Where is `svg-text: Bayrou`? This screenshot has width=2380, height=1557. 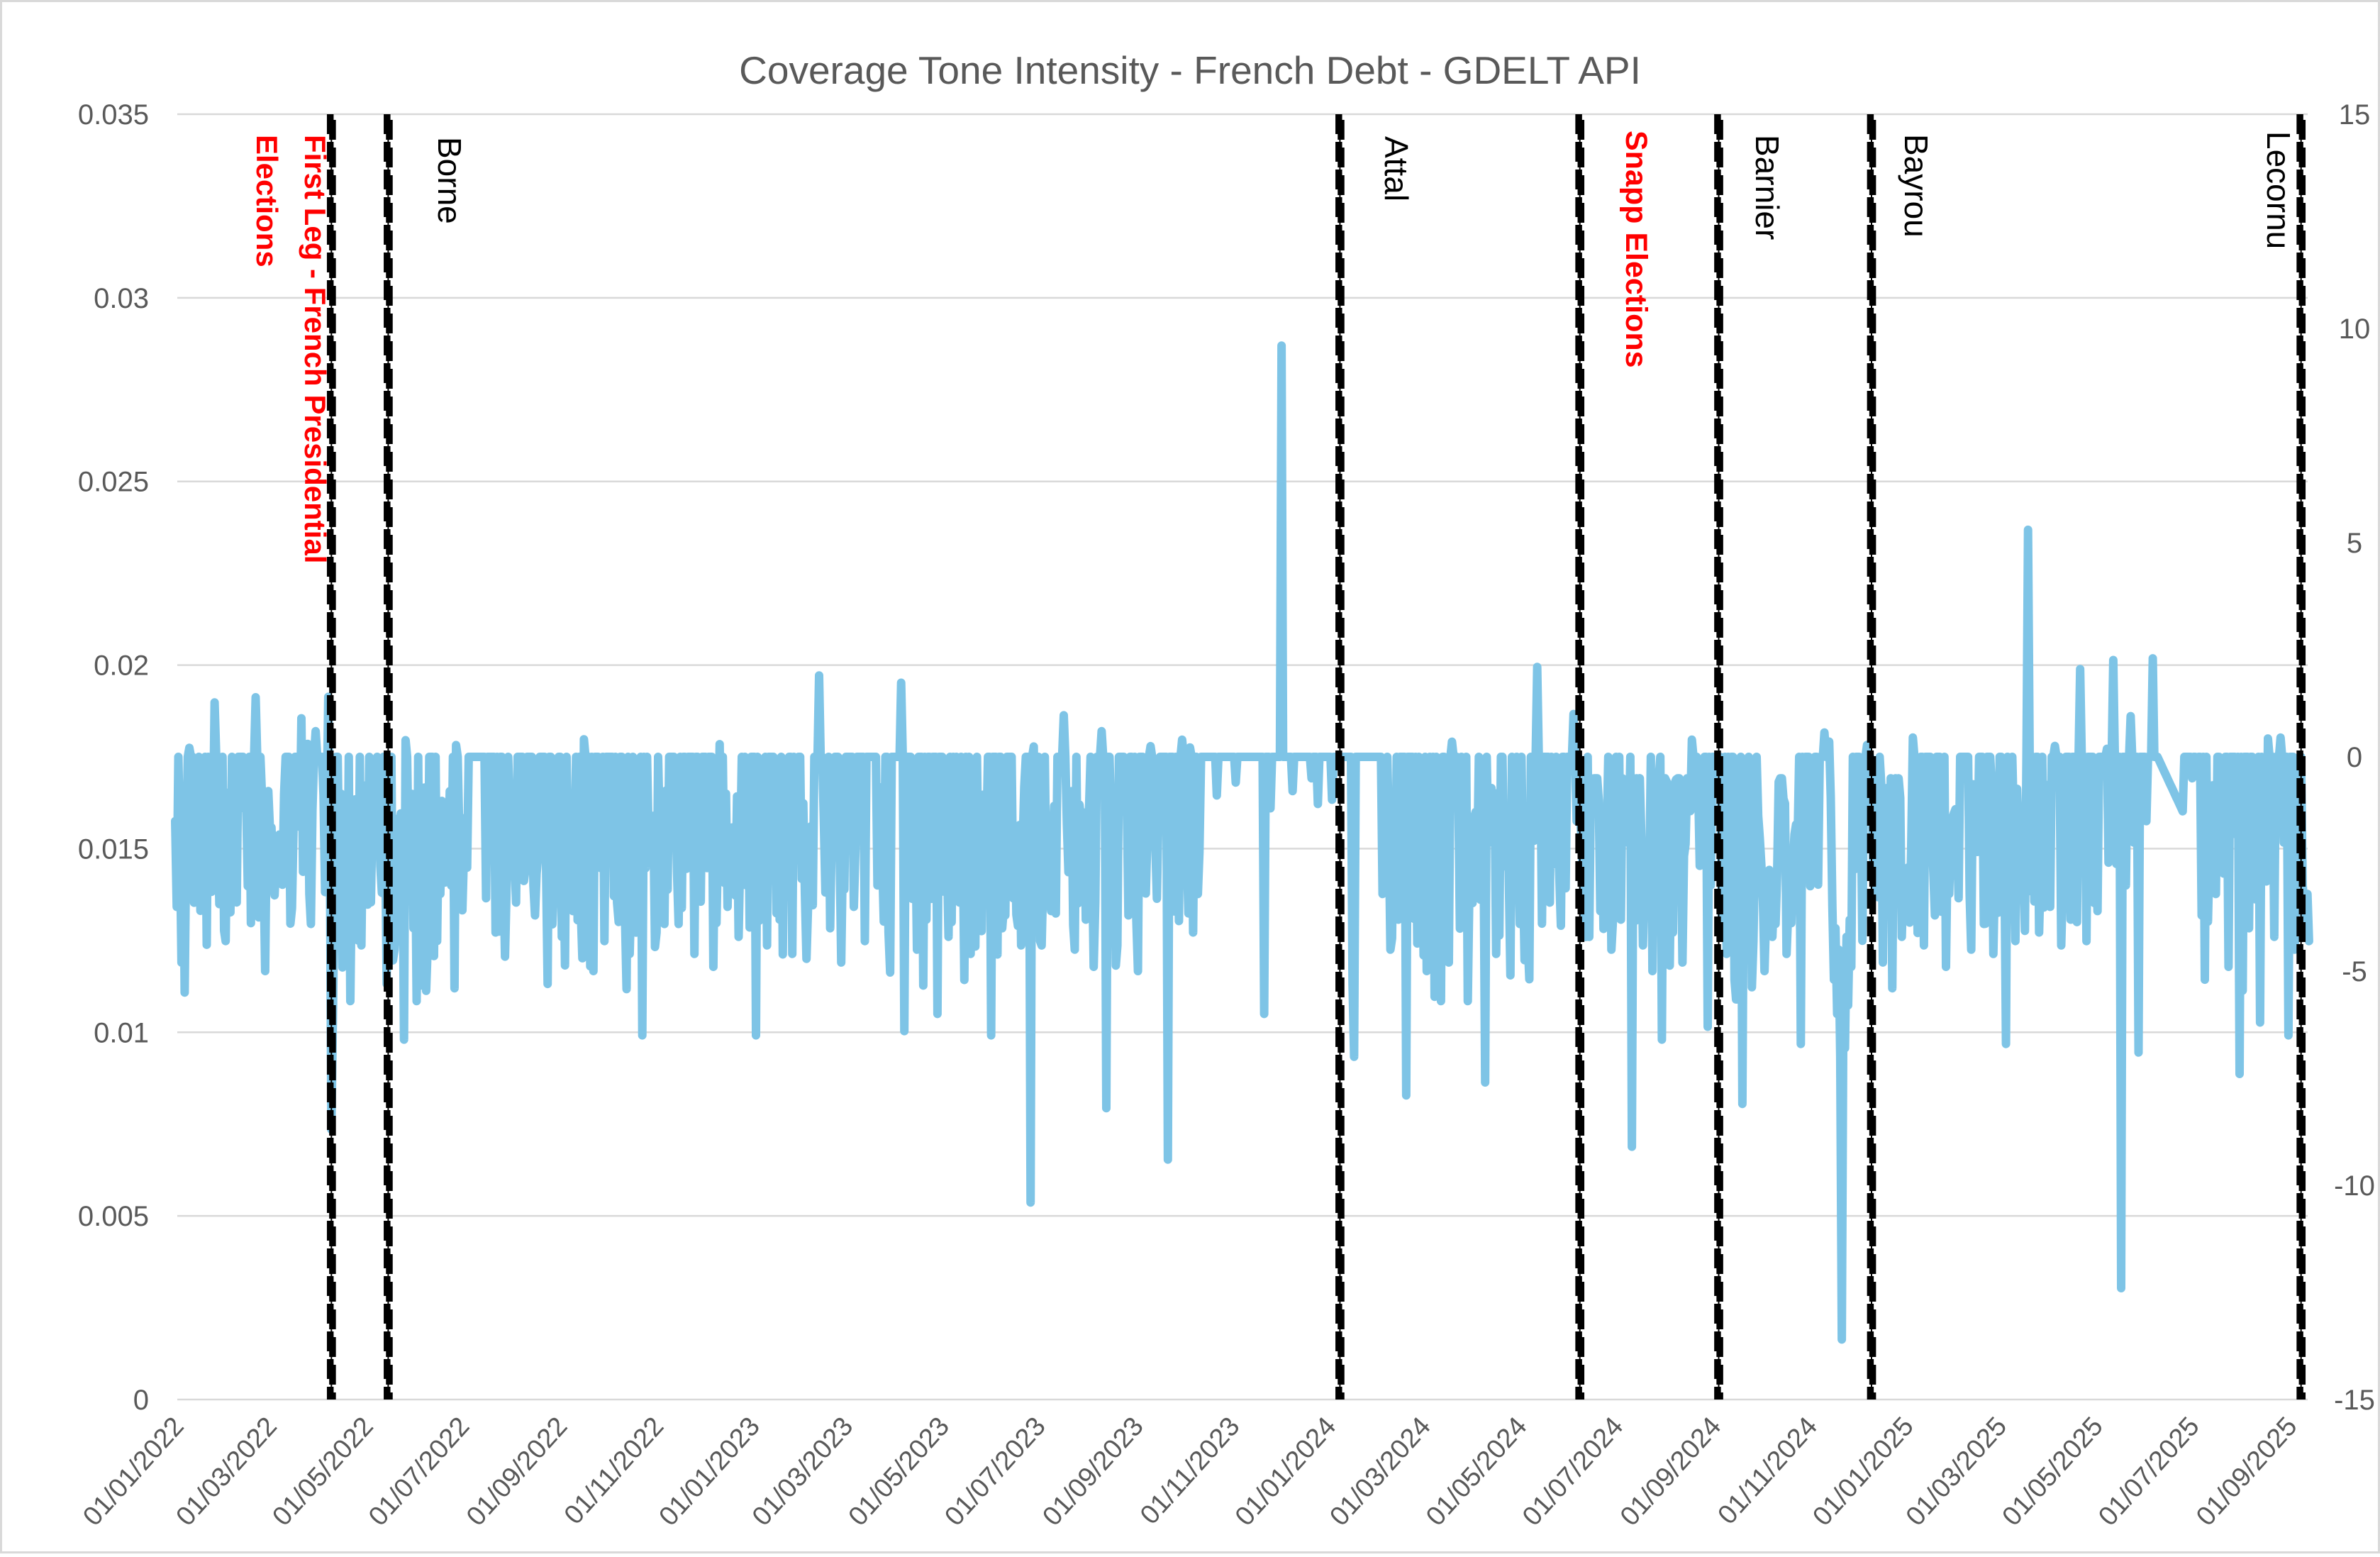
svg-text: Bayrou is located at coordinates (1917, 186).